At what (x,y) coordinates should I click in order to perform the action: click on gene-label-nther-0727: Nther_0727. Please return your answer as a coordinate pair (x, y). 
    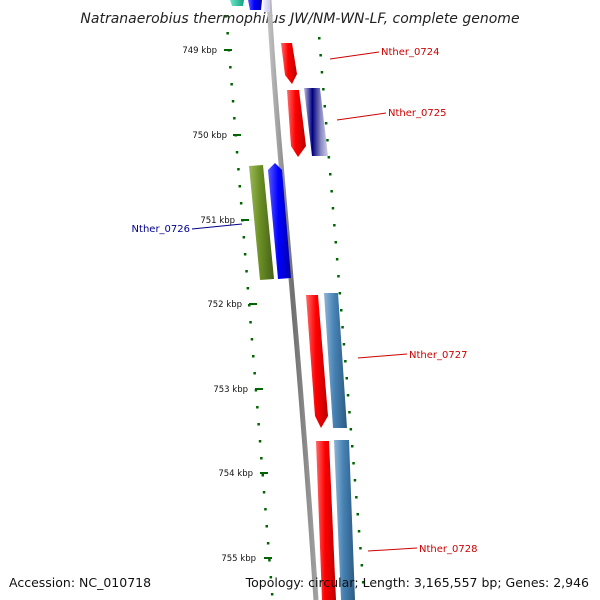
    Looking at the image, I should click on (438, 355).